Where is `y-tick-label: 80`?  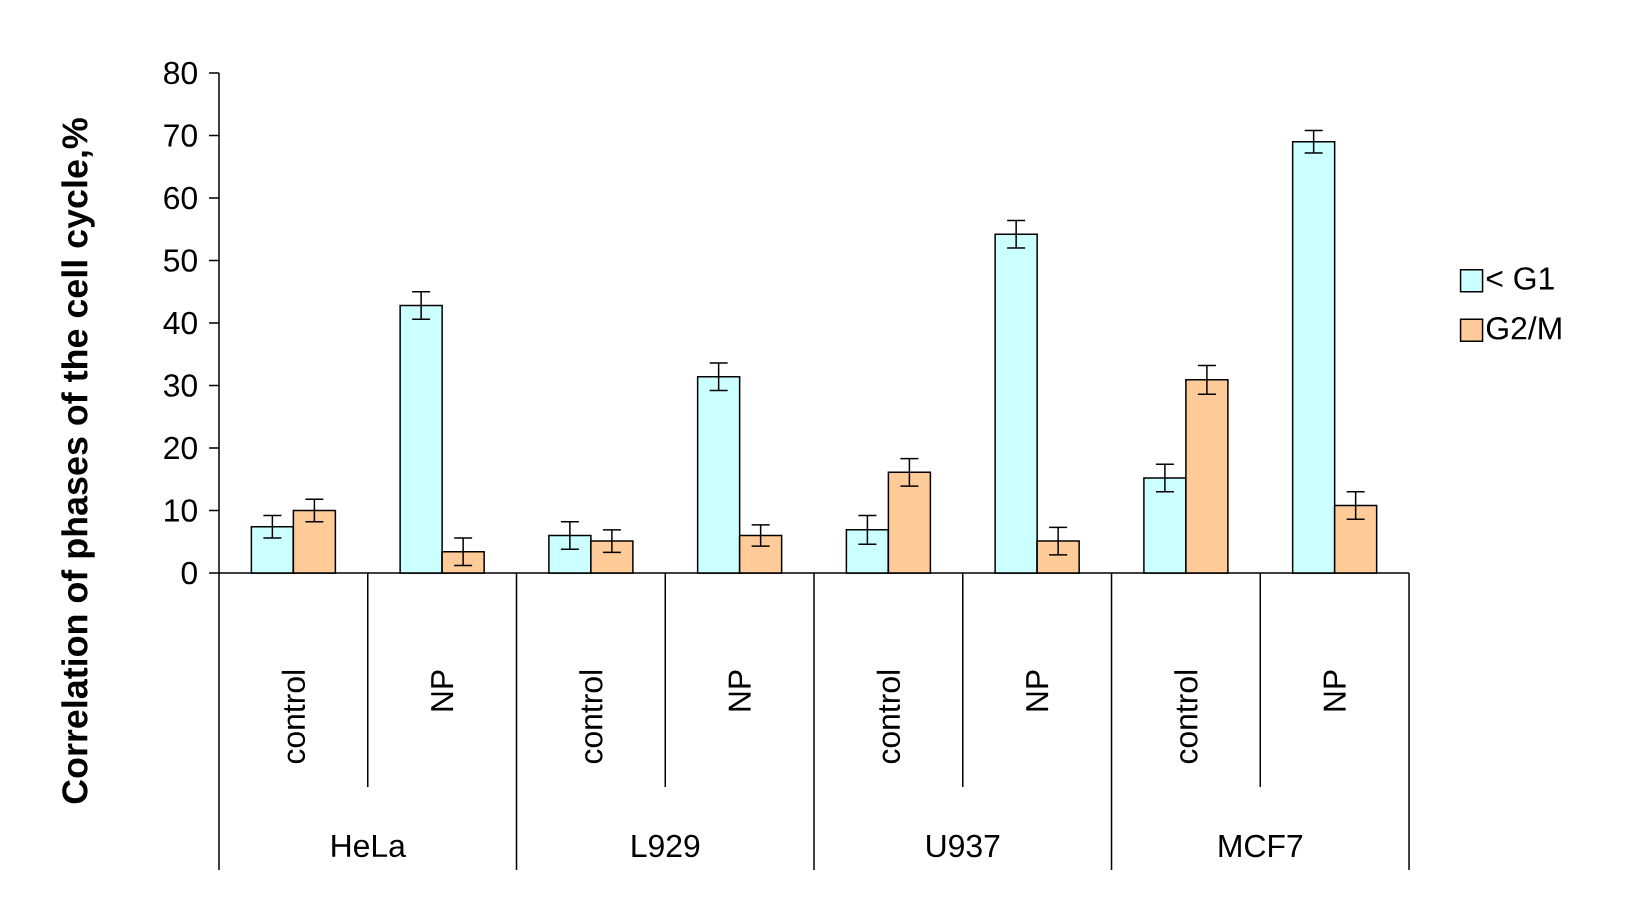 y-tick-label: 80 is located at coordinates (180, 73).